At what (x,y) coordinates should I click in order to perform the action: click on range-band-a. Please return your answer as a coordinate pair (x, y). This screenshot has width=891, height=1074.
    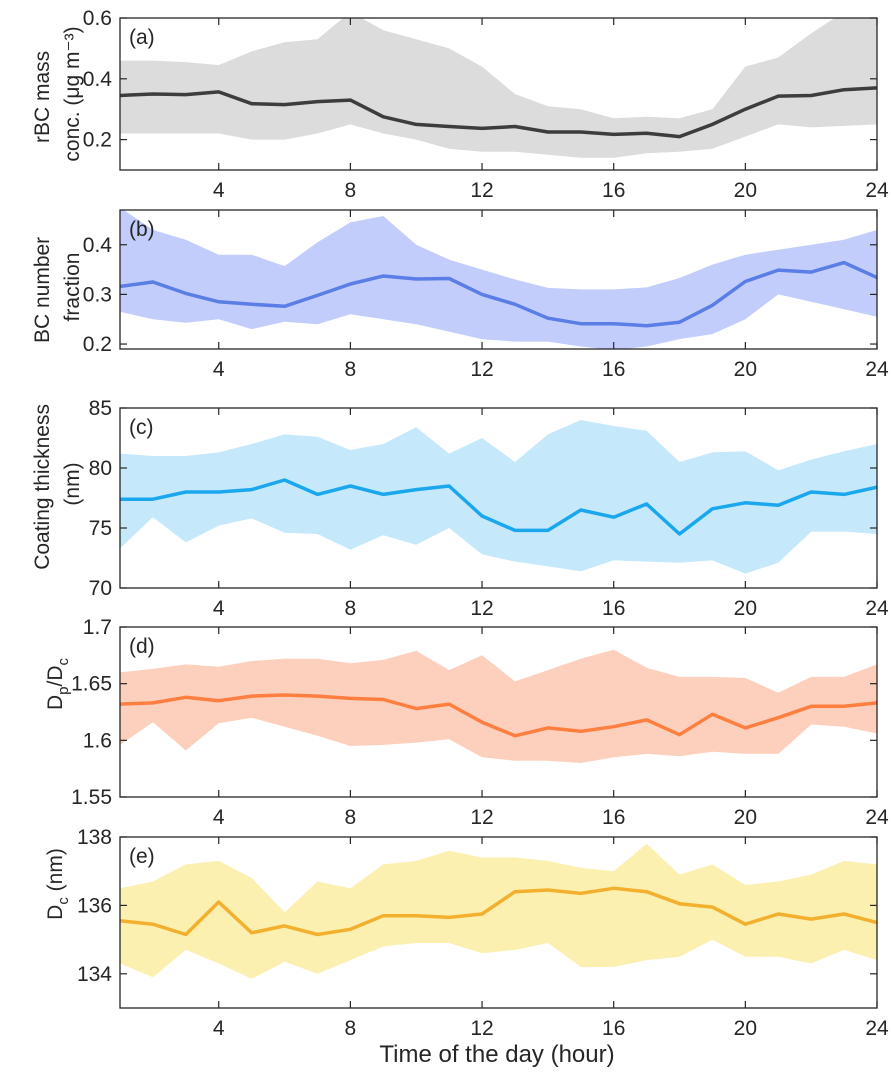
    Looking at the image, I should click on (498, 88).